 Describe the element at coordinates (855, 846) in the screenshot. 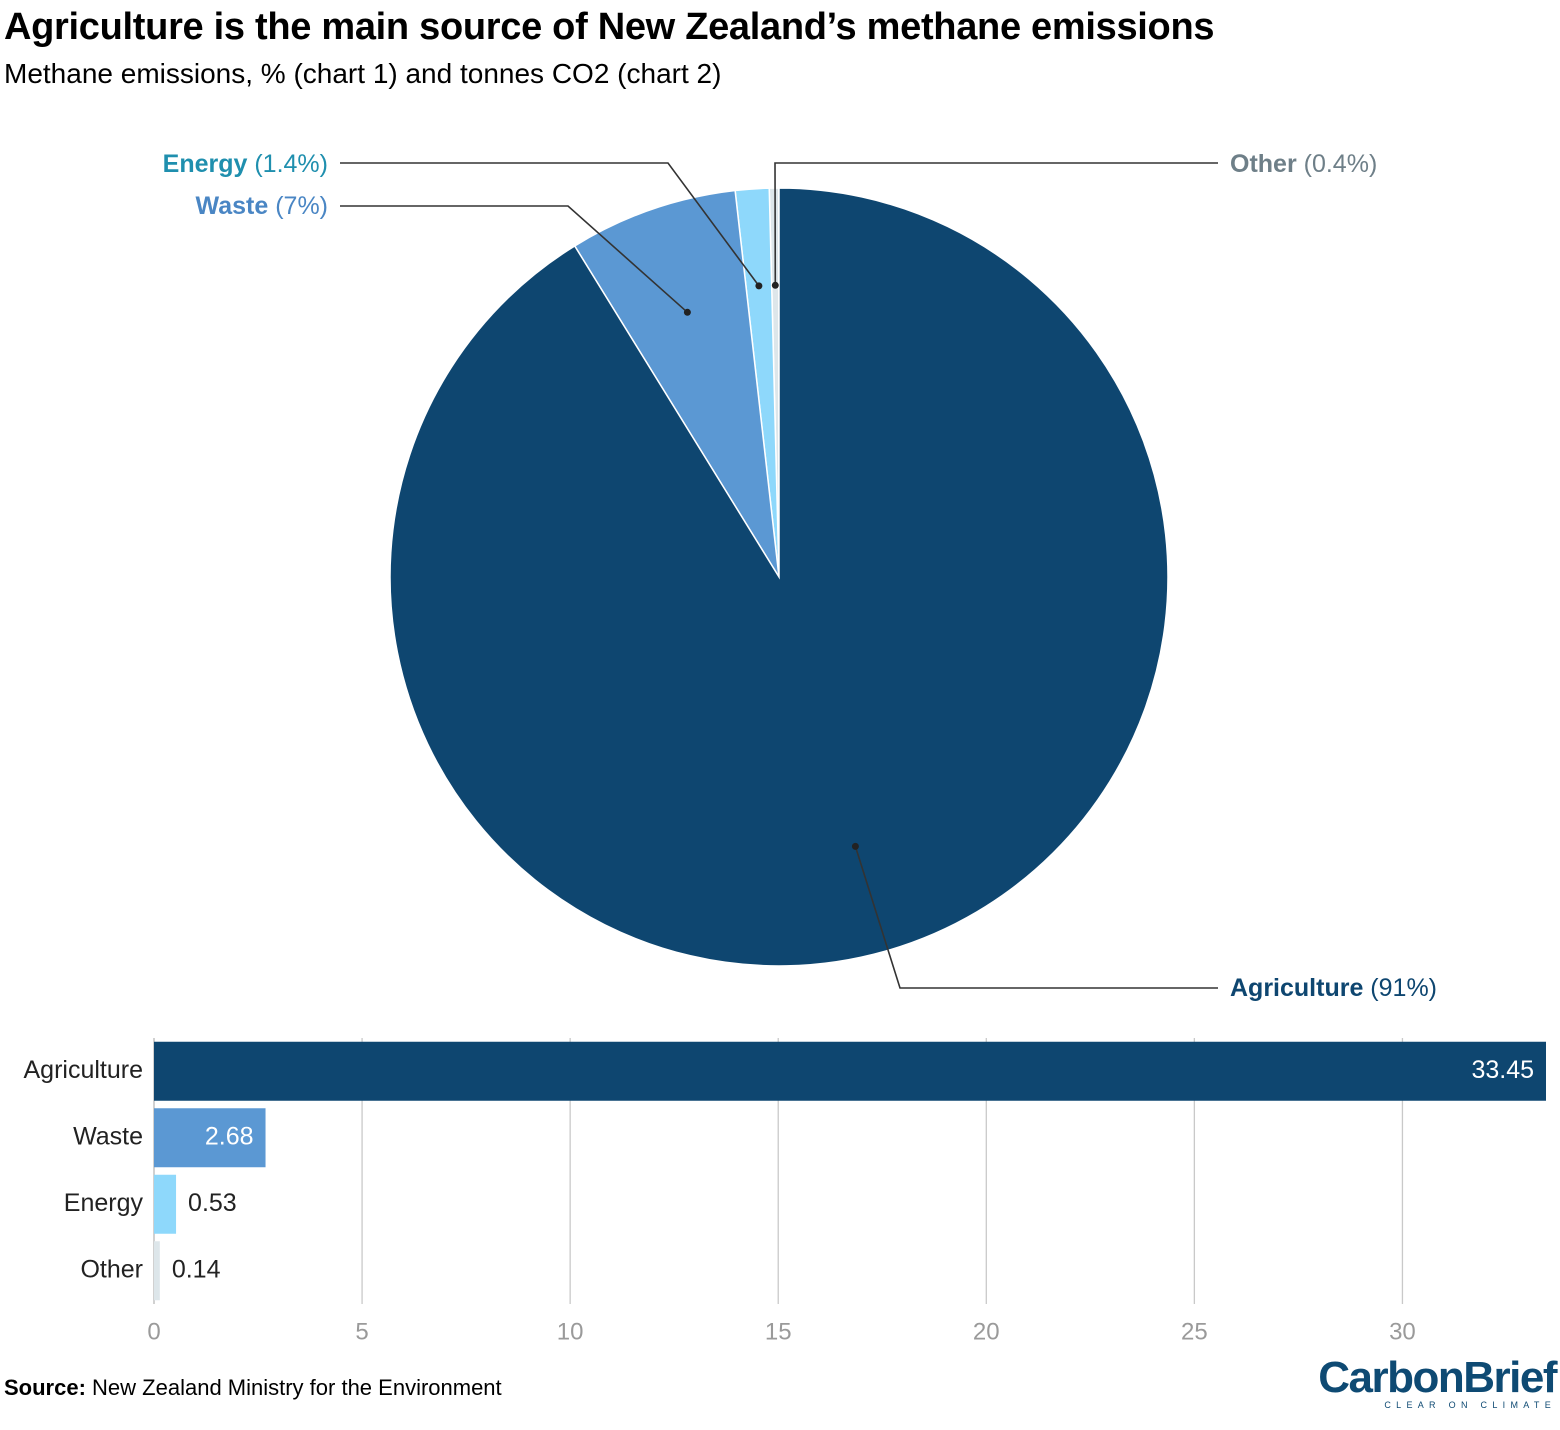

I see `leader-dot-agriculture` at that location.